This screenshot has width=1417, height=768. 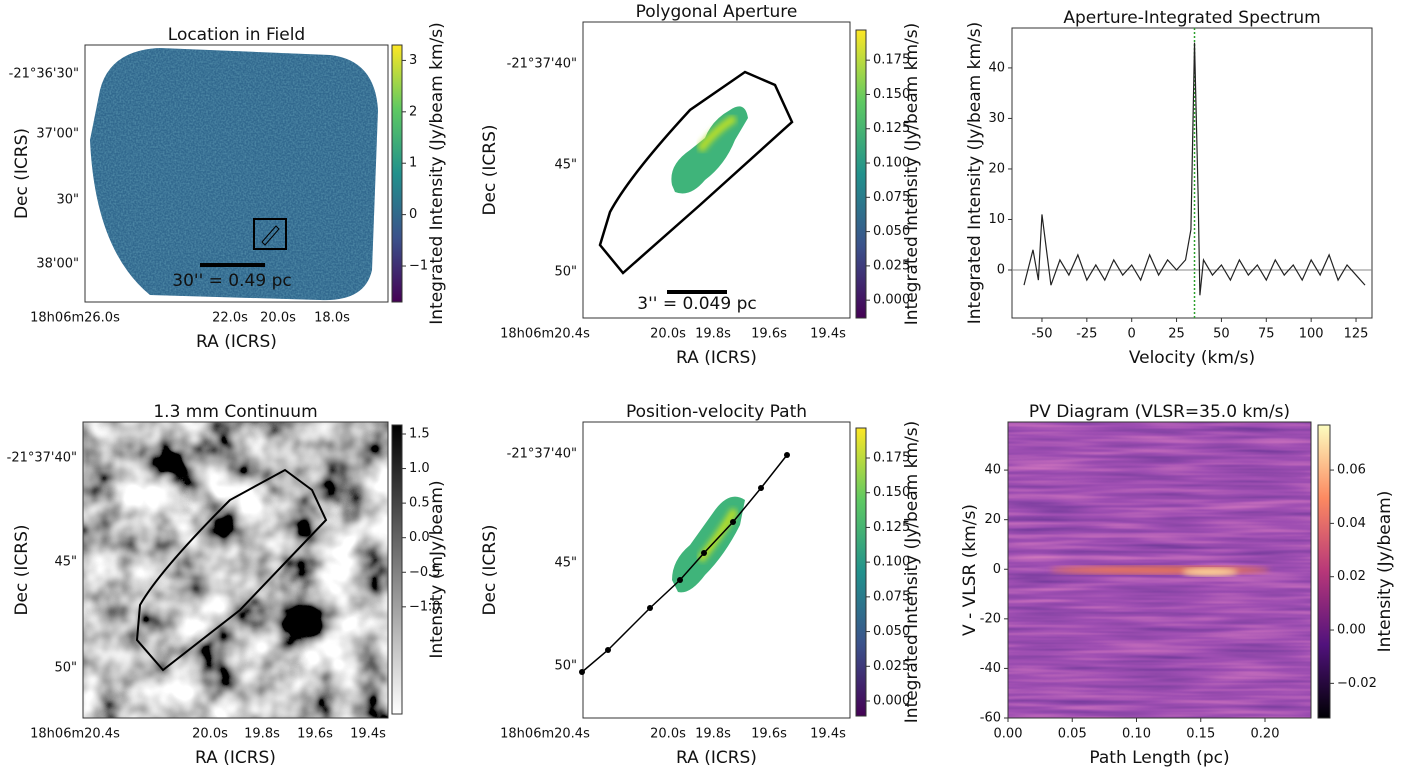 What do you see at coordinates (716, 412) in the screenshot?
I see `panel-title: Position-velocity Path` at bounding box center [716, 412].